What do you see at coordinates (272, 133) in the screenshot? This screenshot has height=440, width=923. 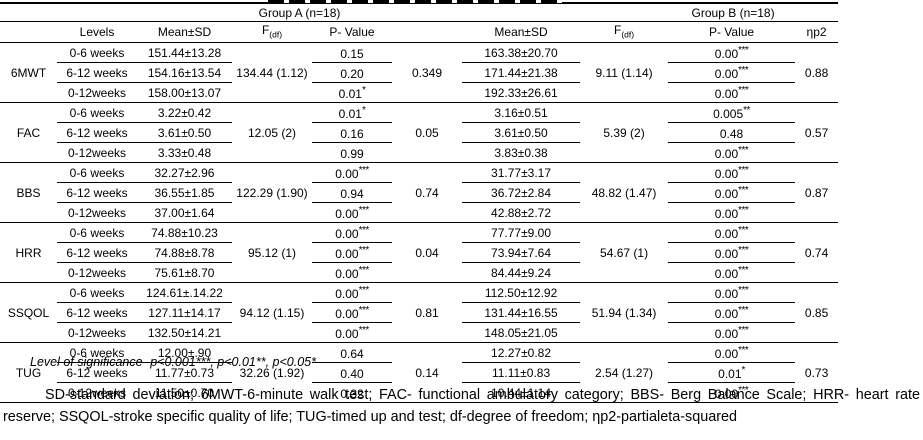 I see `f-a-cell: 12.05 (2)` at bounding box center [272, 133].